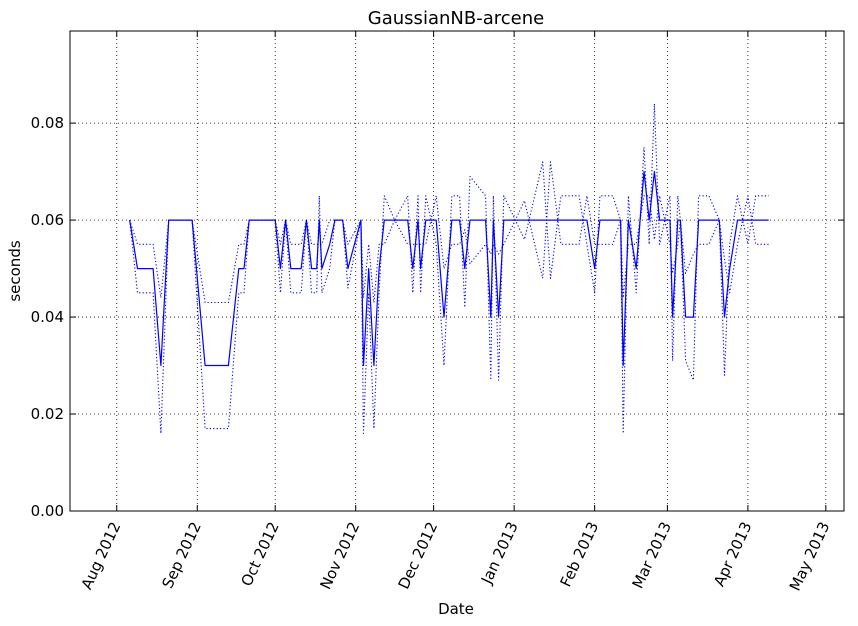 The image size is (858, 626). Describe the element at coordinates (580, 554) in the screenshot. I see `x-tick-label: Feb 2013` at that location.